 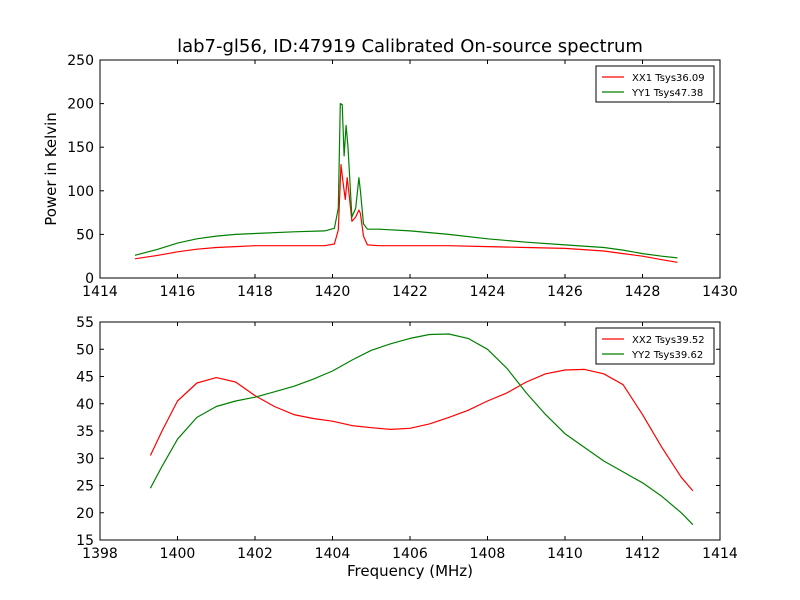 I want to click on x-tick-label-1-7: 1412, so click(x=643, y=554).